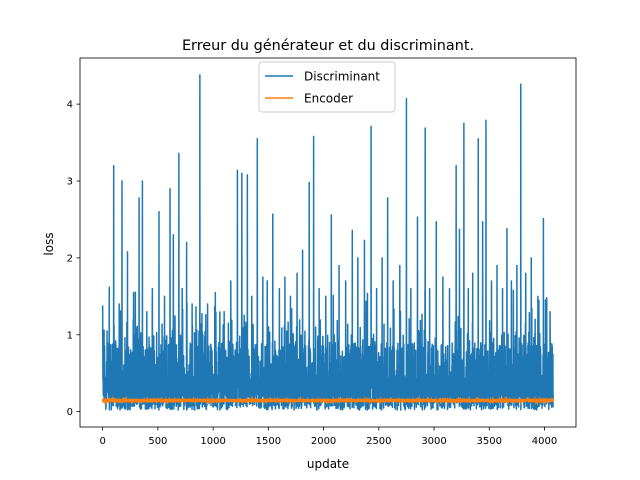  I want to click on x-tick-label: 4000, so click(544, 441).